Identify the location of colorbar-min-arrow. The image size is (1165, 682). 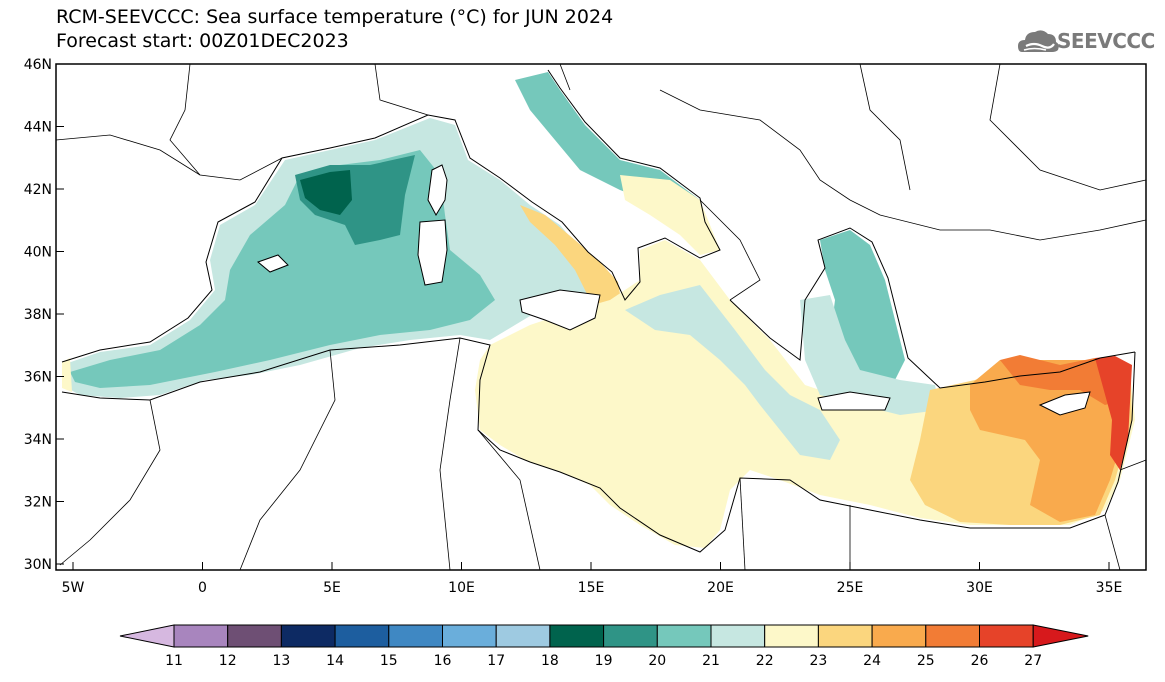
(147, 636).